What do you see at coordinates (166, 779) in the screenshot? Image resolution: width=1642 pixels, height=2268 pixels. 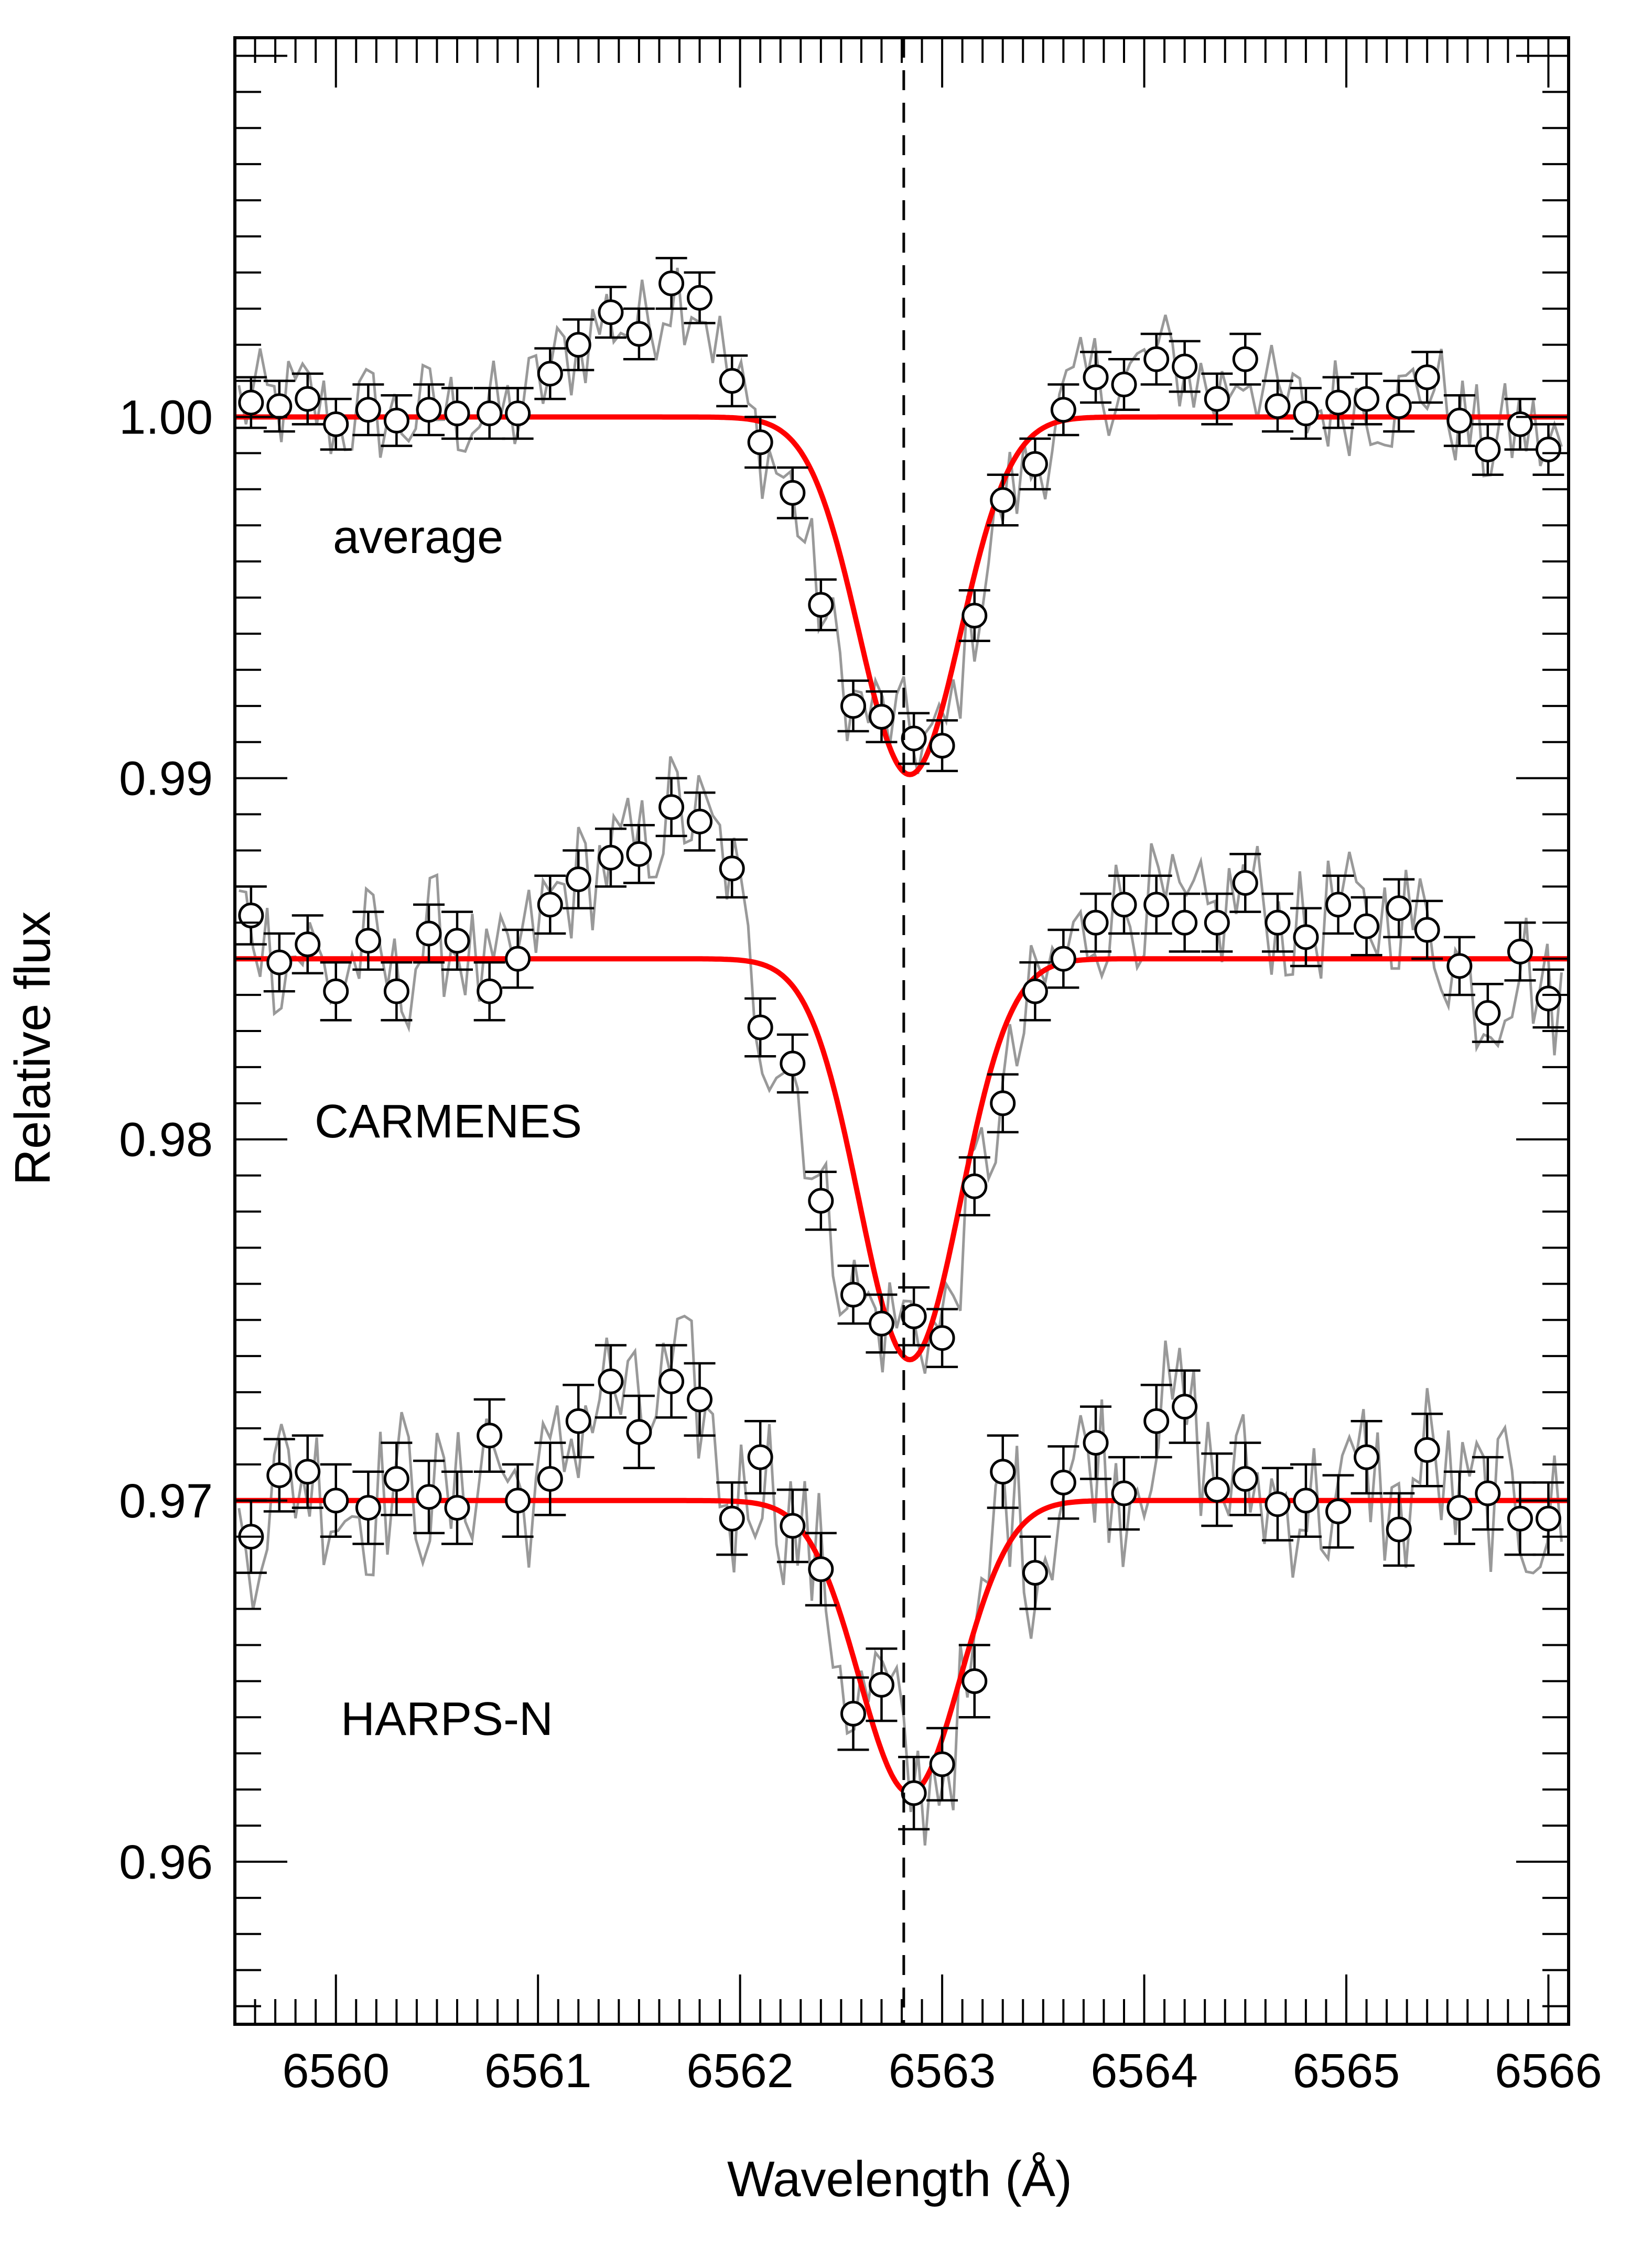 I see `y-tick-label: 0.99` at bounding box center [166, 779].